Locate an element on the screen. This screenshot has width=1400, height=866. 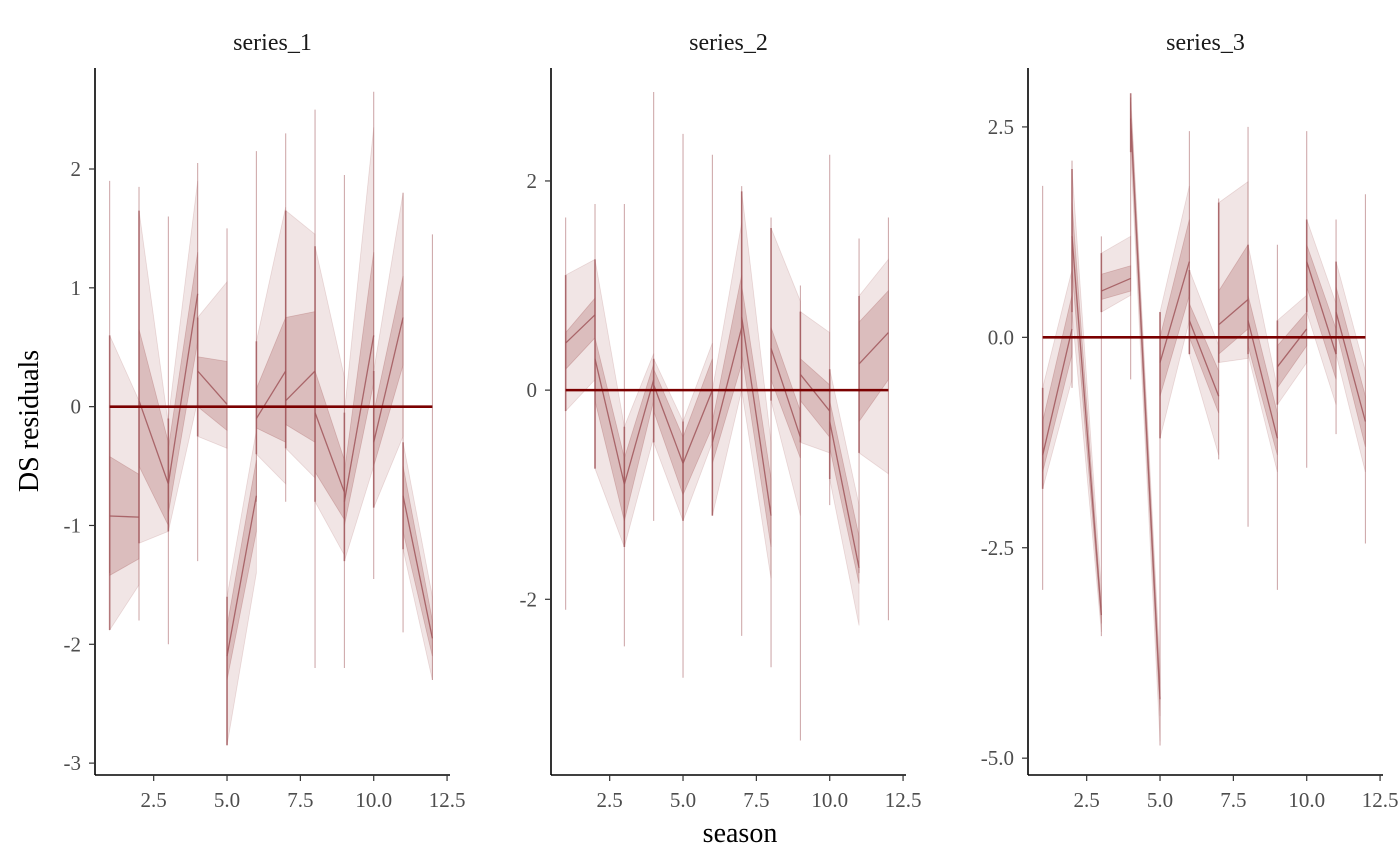
facet-title: series_2 is located at coordinates (728, 43).